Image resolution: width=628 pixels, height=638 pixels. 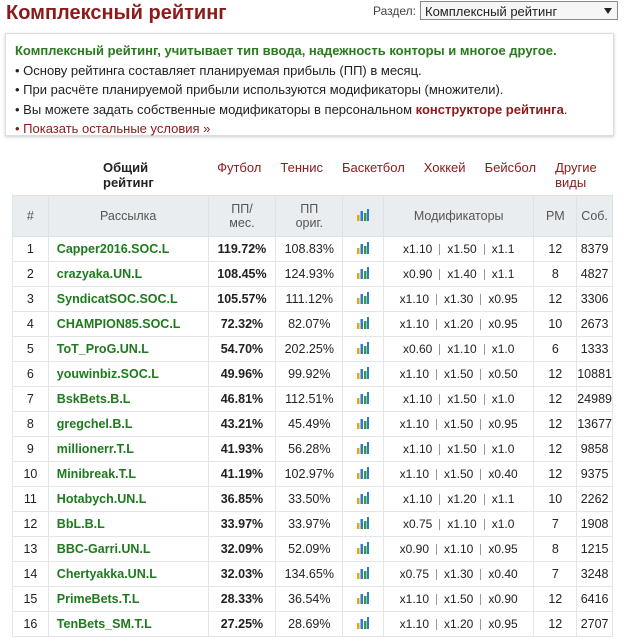 I want to click on subscription-name: Capper2016.SOC.L, so click(x=128, y=249).